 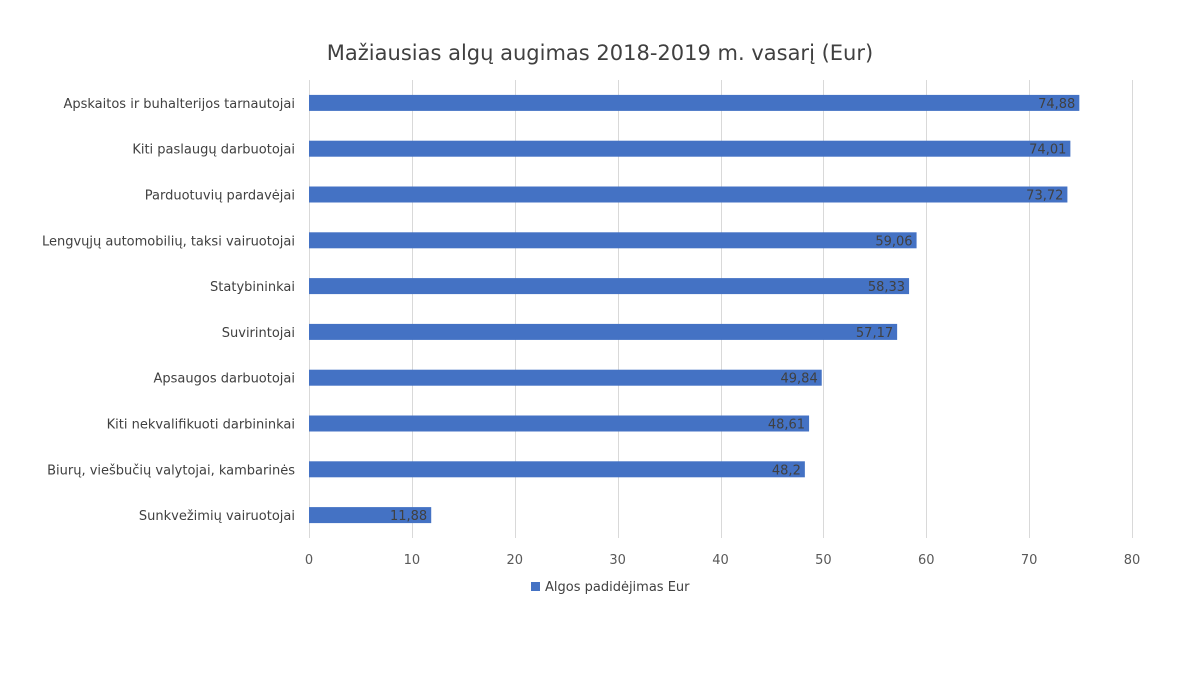 I want to click on category-label-2: Parduotuvių pardavėjai, so click(x=220, y=196).